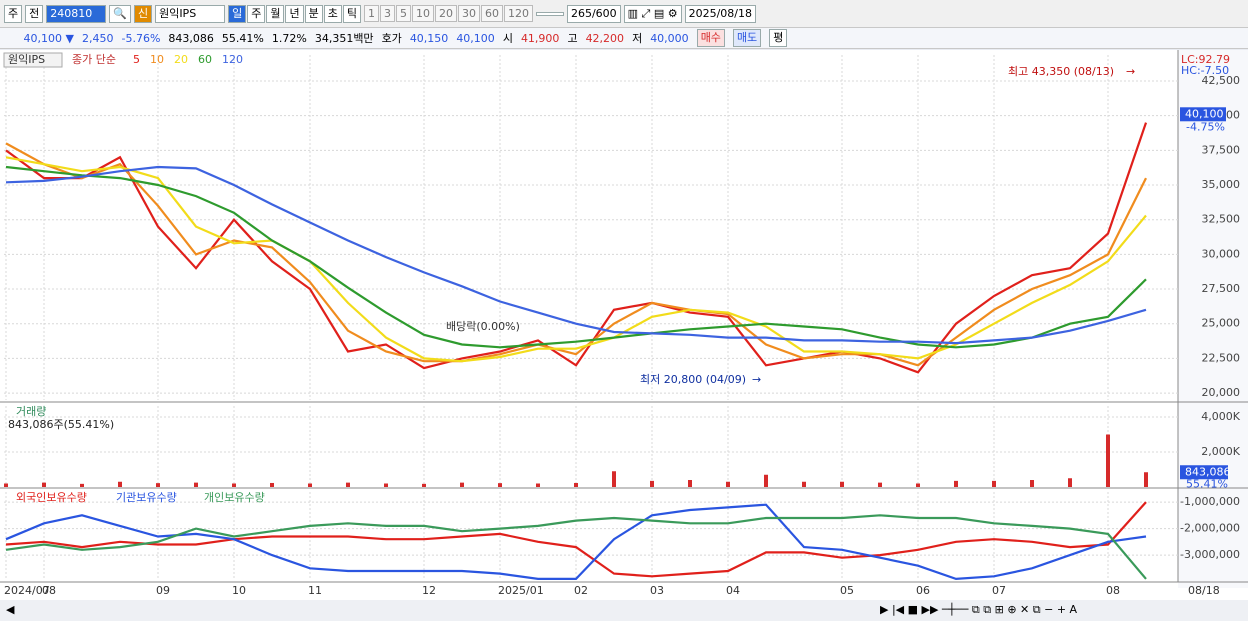 The width and height of the screenshot is (1248, 621). What do you see at coordinates (491, 13) in the screenshot?
I see `interval-button: 60` at bounding box center [491, 13].